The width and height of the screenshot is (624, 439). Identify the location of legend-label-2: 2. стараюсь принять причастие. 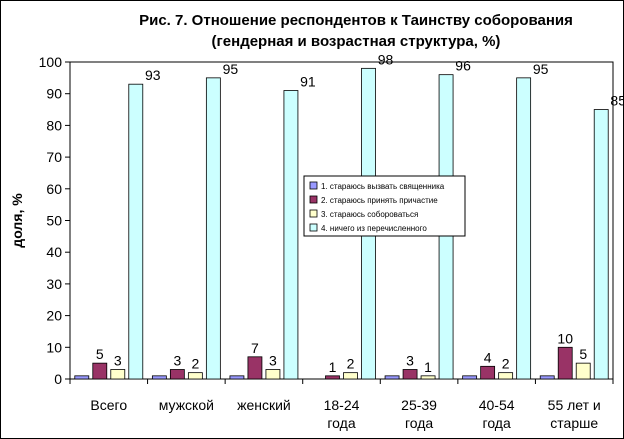
(379, 200).